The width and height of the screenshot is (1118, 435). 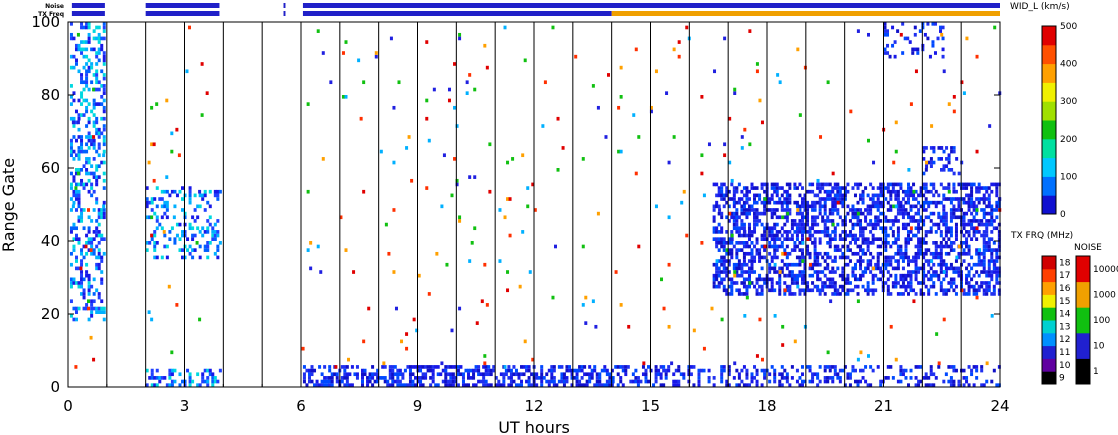 What do you see at coordinates (808, 232) in the screenshot?
I see `echo-point-1932` at bounding box center [808, 232].